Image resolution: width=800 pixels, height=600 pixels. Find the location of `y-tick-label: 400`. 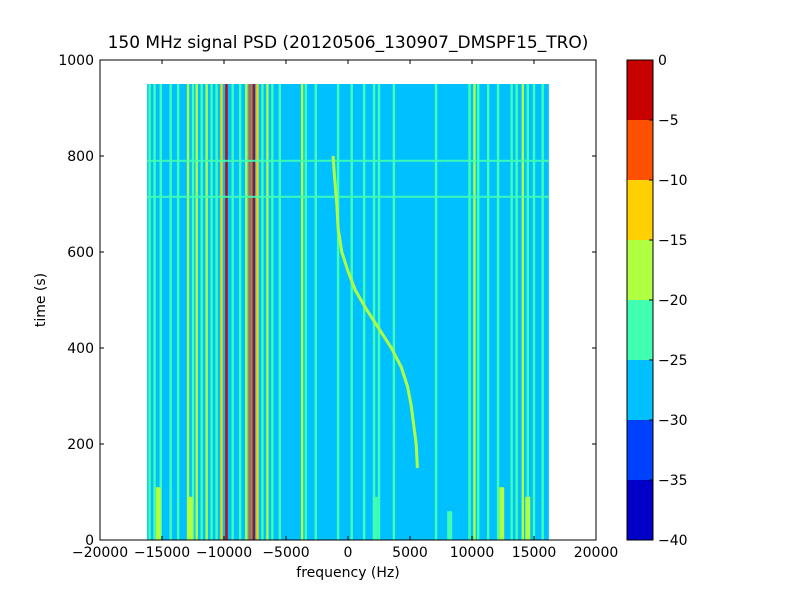

y-tick-label: 400 is located at coordinates (80, 349).